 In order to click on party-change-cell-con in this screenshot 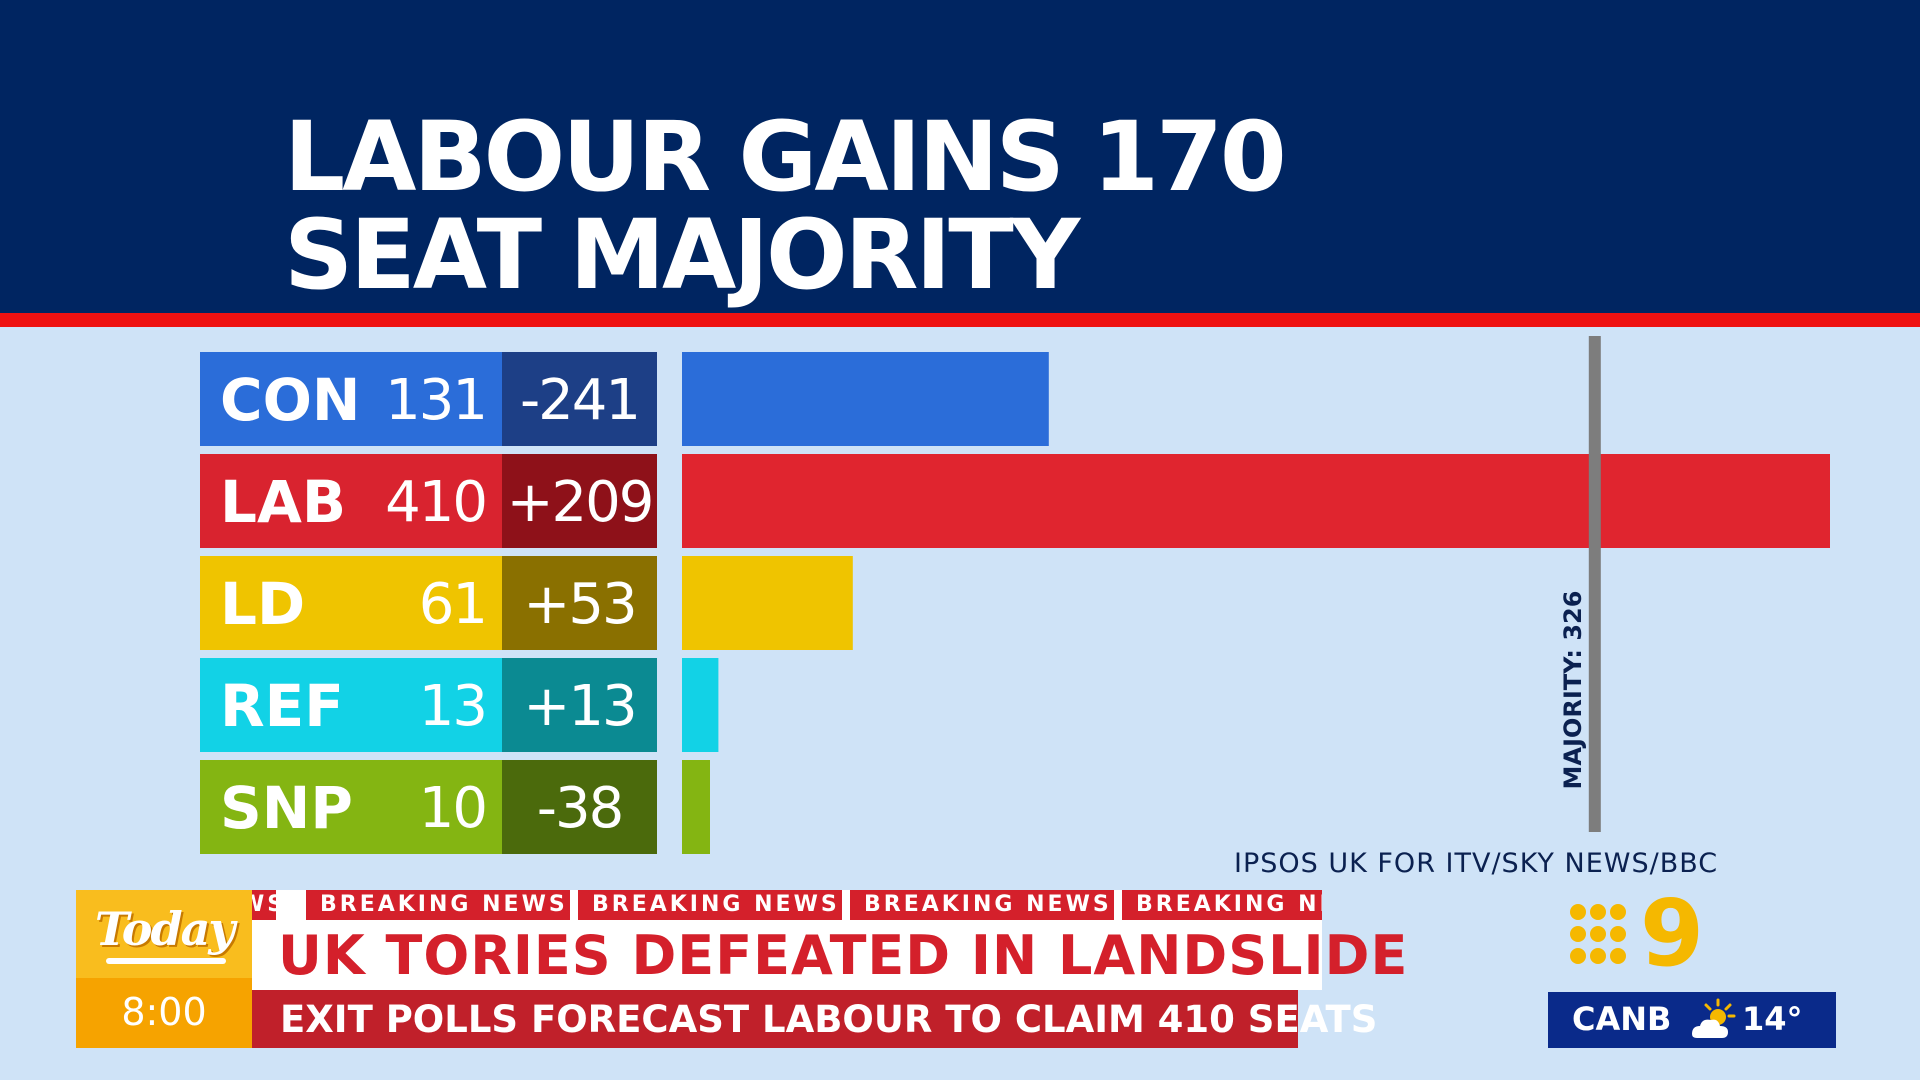, I will do `click(579, 399)`.